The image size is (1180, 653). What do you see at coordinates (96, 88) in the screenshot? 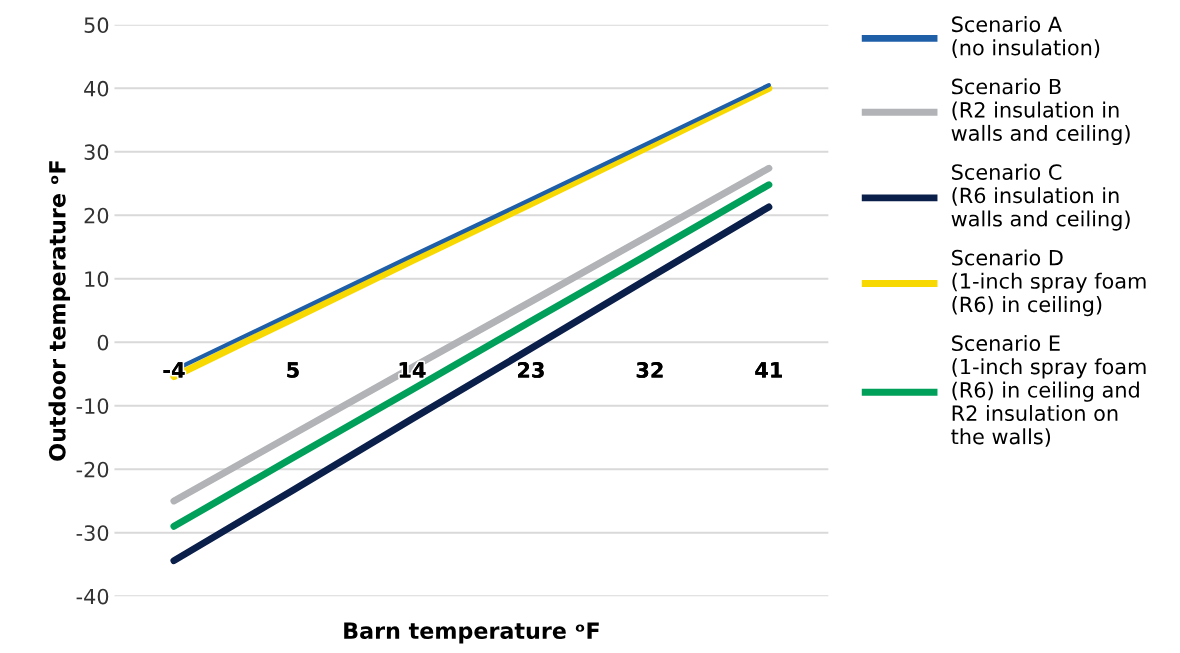
I see `y-tick-label: 40` at bounding box center [96, 88].